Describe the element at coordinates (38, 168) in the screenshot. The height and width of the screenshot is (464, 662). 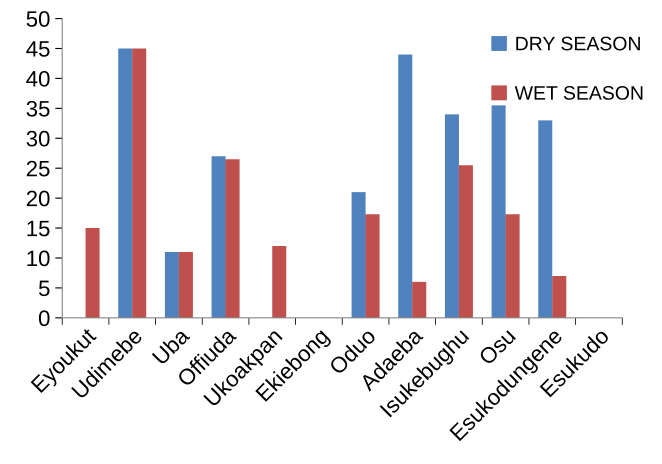
I see `y-tick-label: 25` at that location.